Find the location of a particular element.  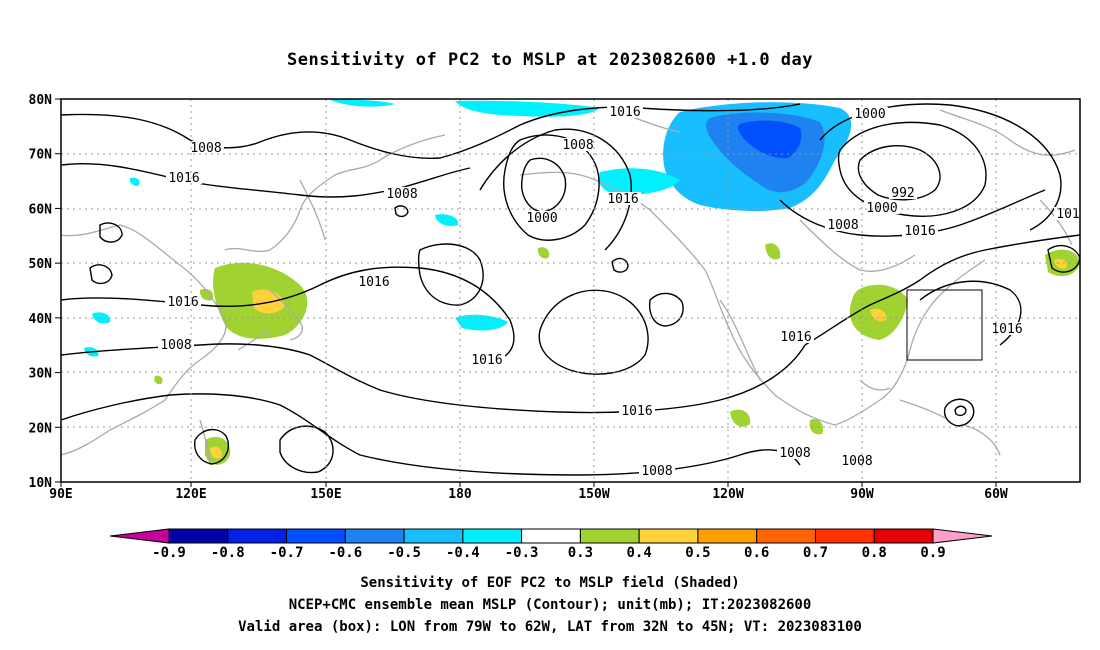

contour-label: 992 is located at coordinates (902, 193).